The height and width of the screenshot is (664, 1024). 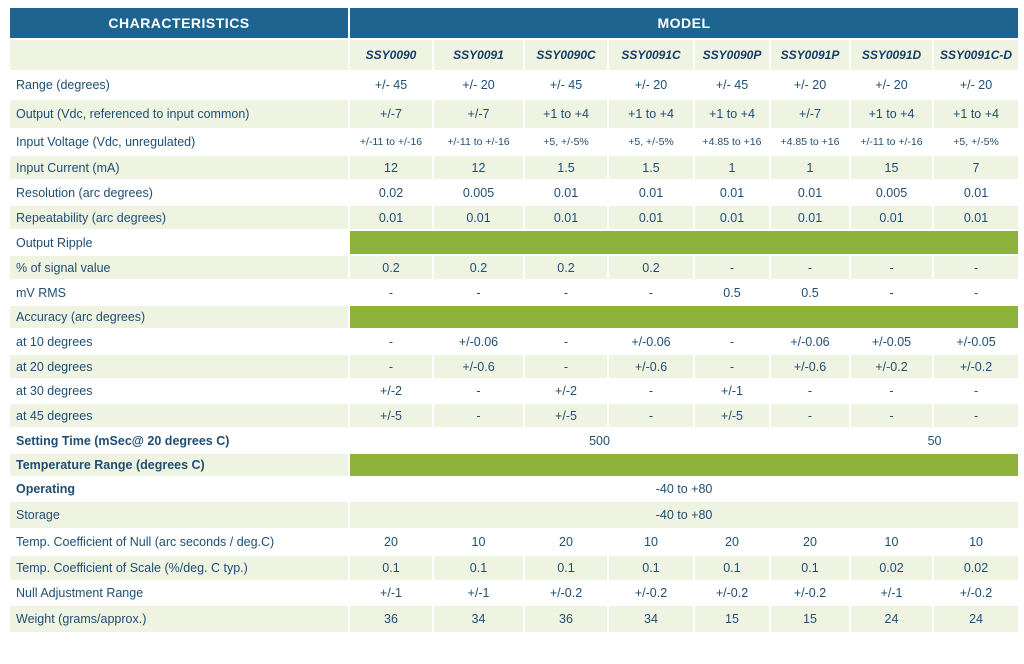 What do you see at coordinates (179, 167) in the screenshot?
I see `row-label: Input Current (mA)` at bounding box center [179, 167].